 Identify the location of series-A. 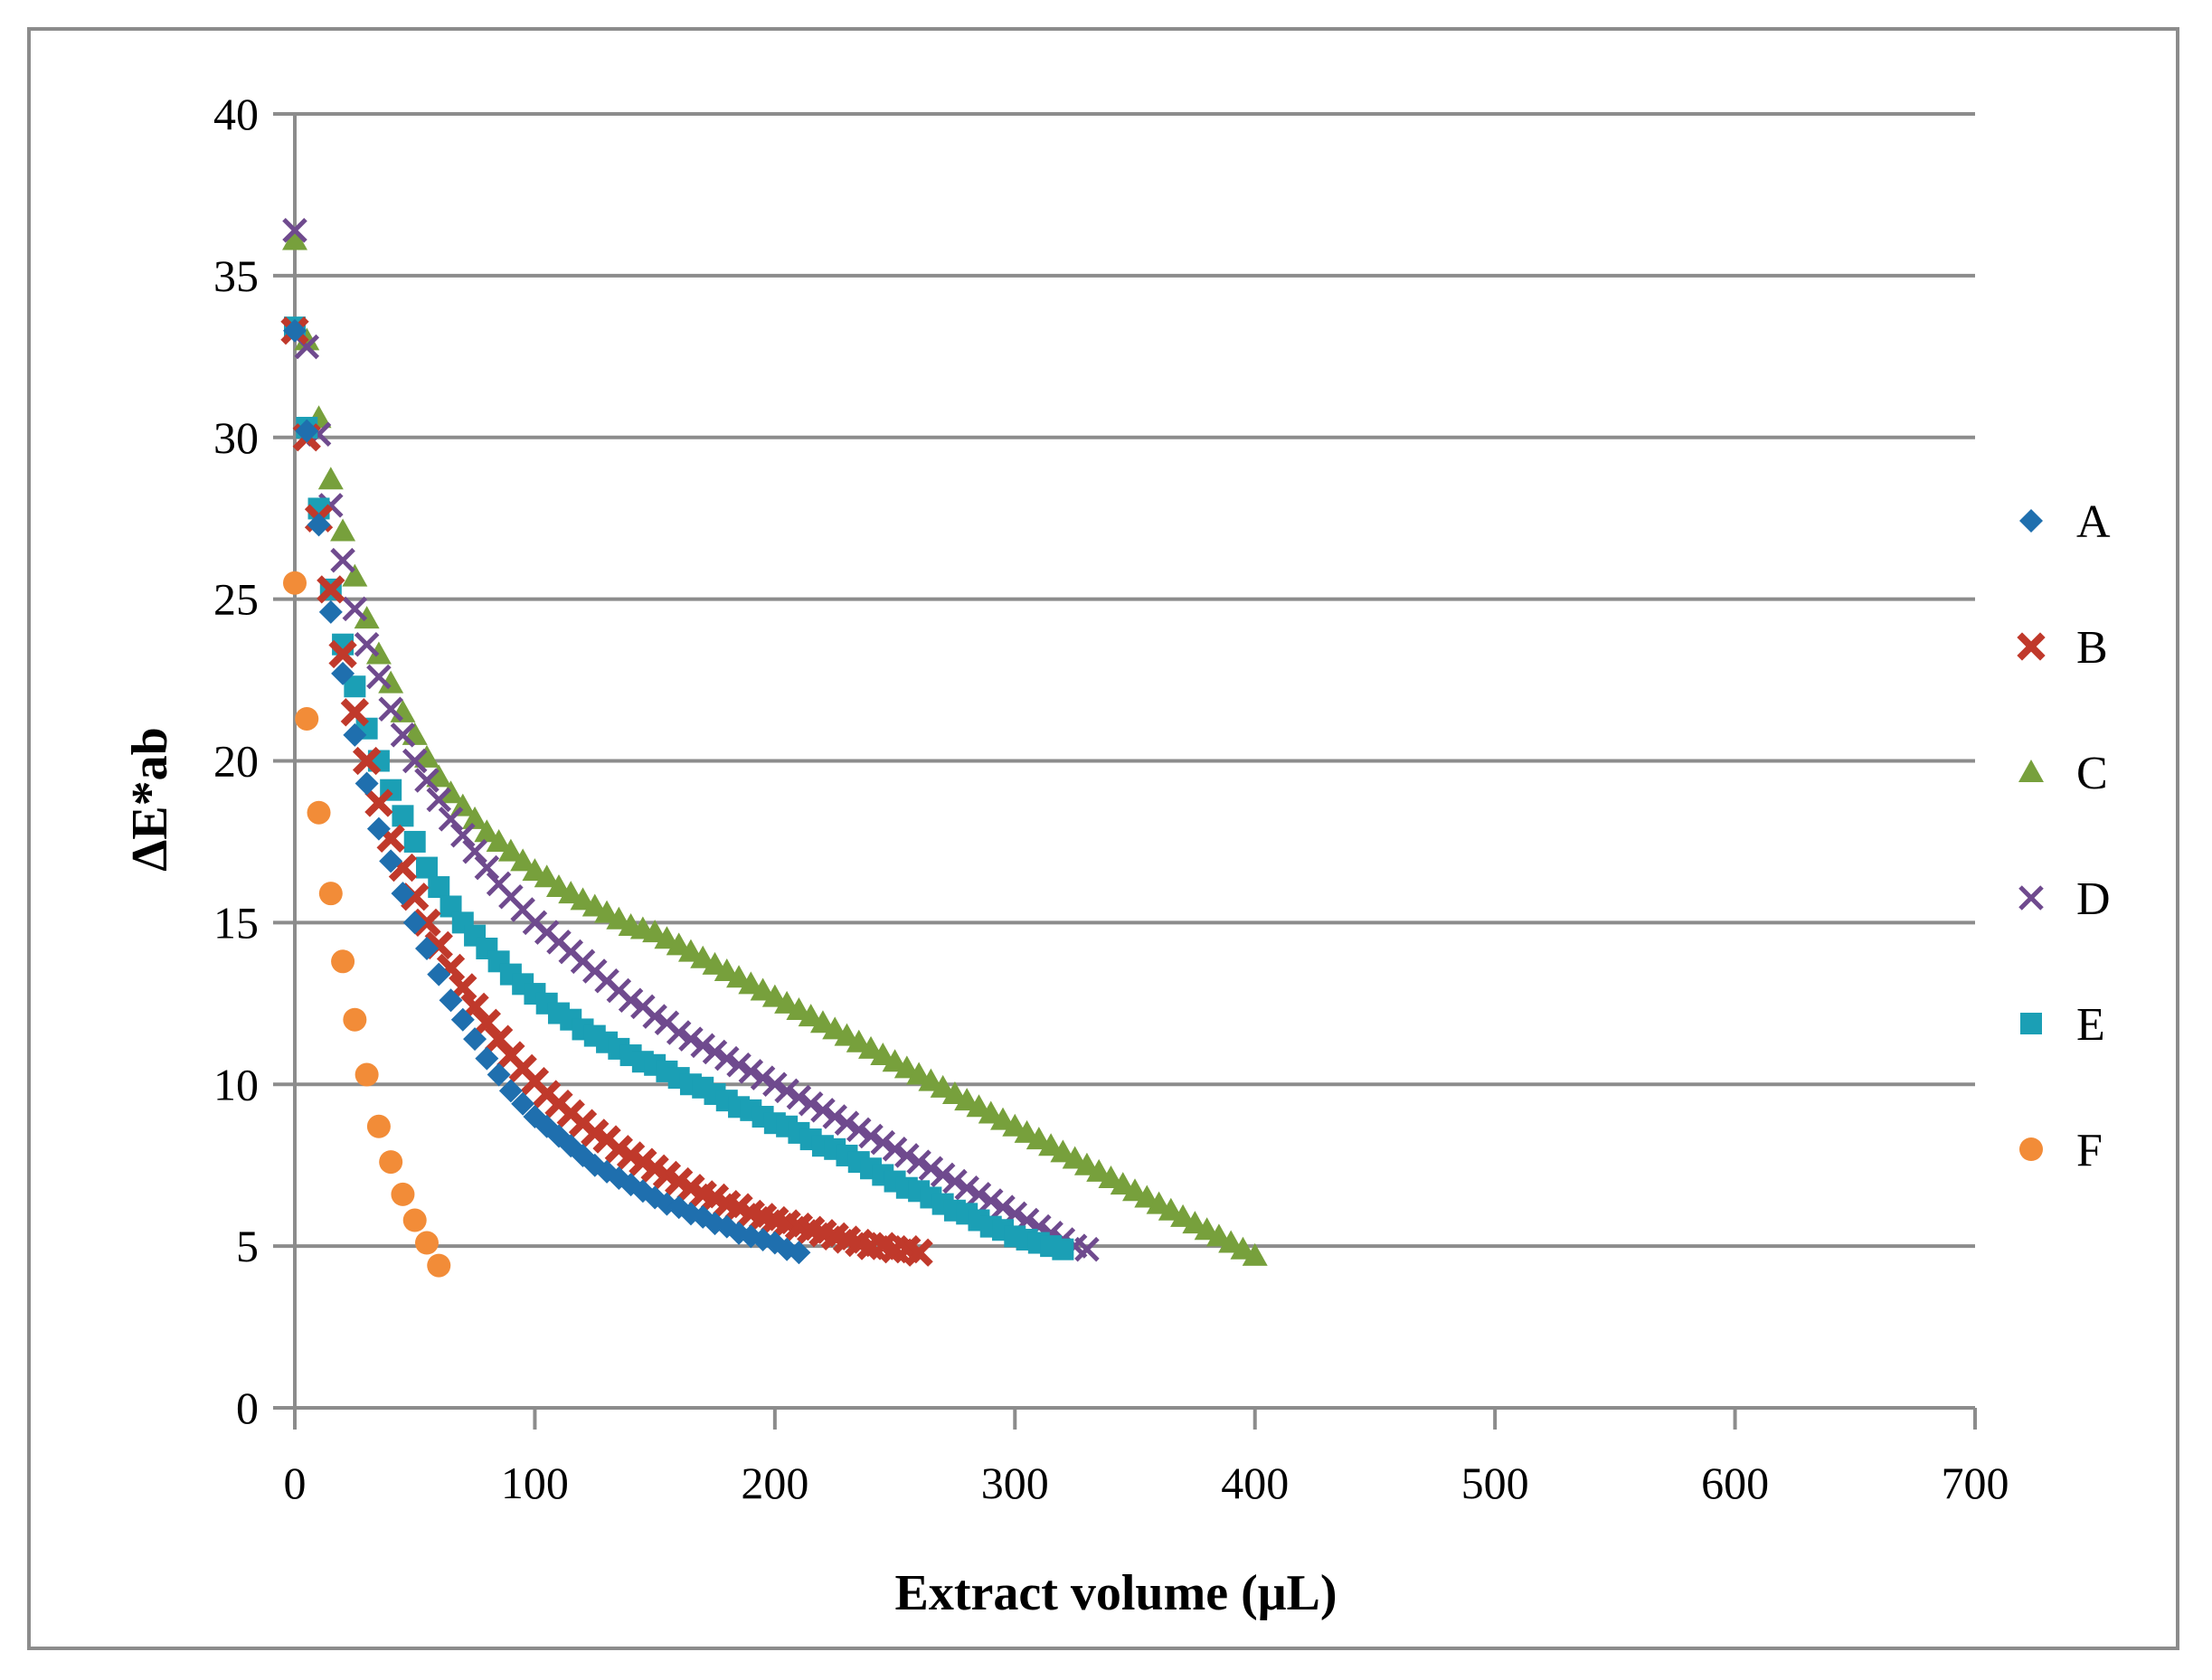
(547, 792).